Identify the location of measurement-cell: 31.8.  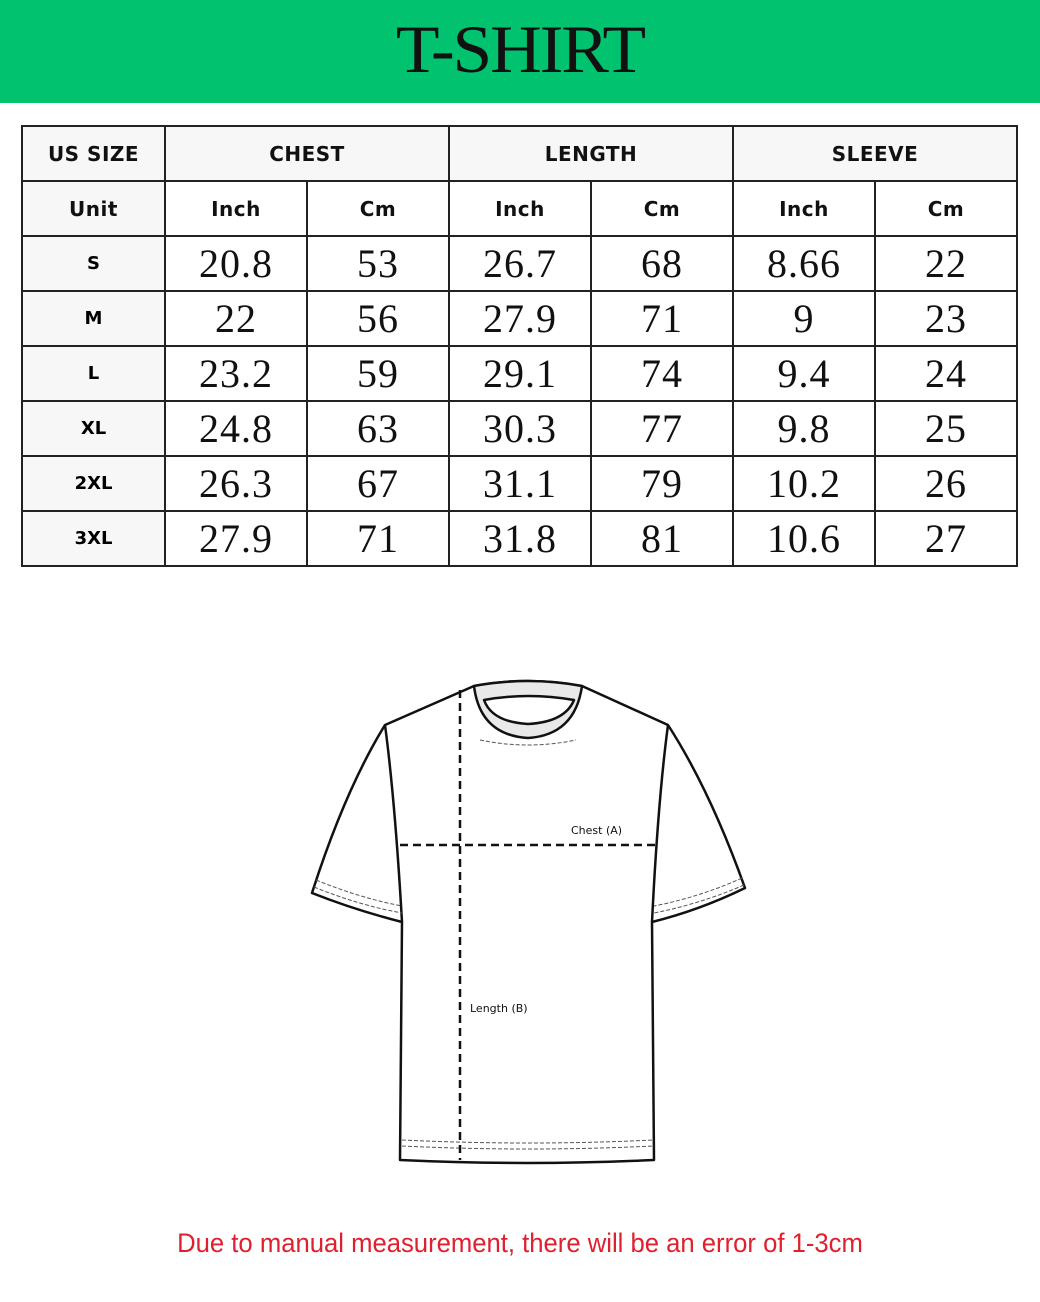
(520, 538).